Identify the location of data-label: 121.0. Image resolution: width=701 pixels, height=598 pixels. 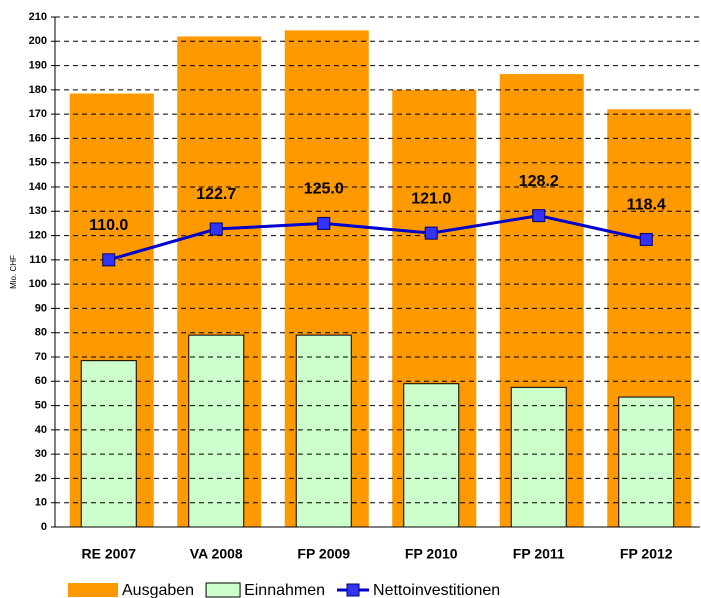
(431, 198).